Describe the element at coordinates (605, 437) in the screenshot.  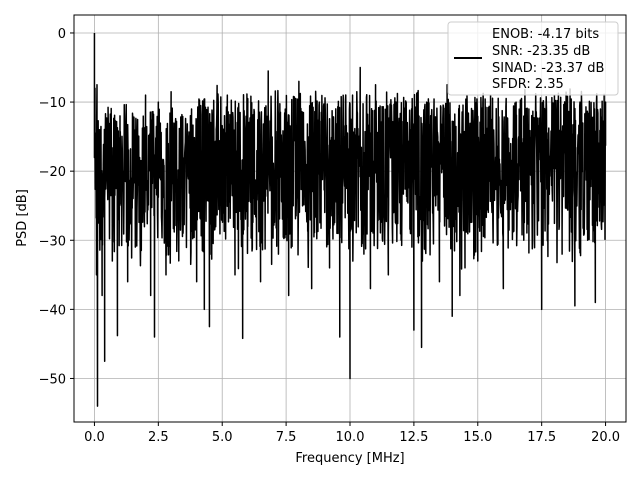
I see `x-tick-label: 20.0` at that location.